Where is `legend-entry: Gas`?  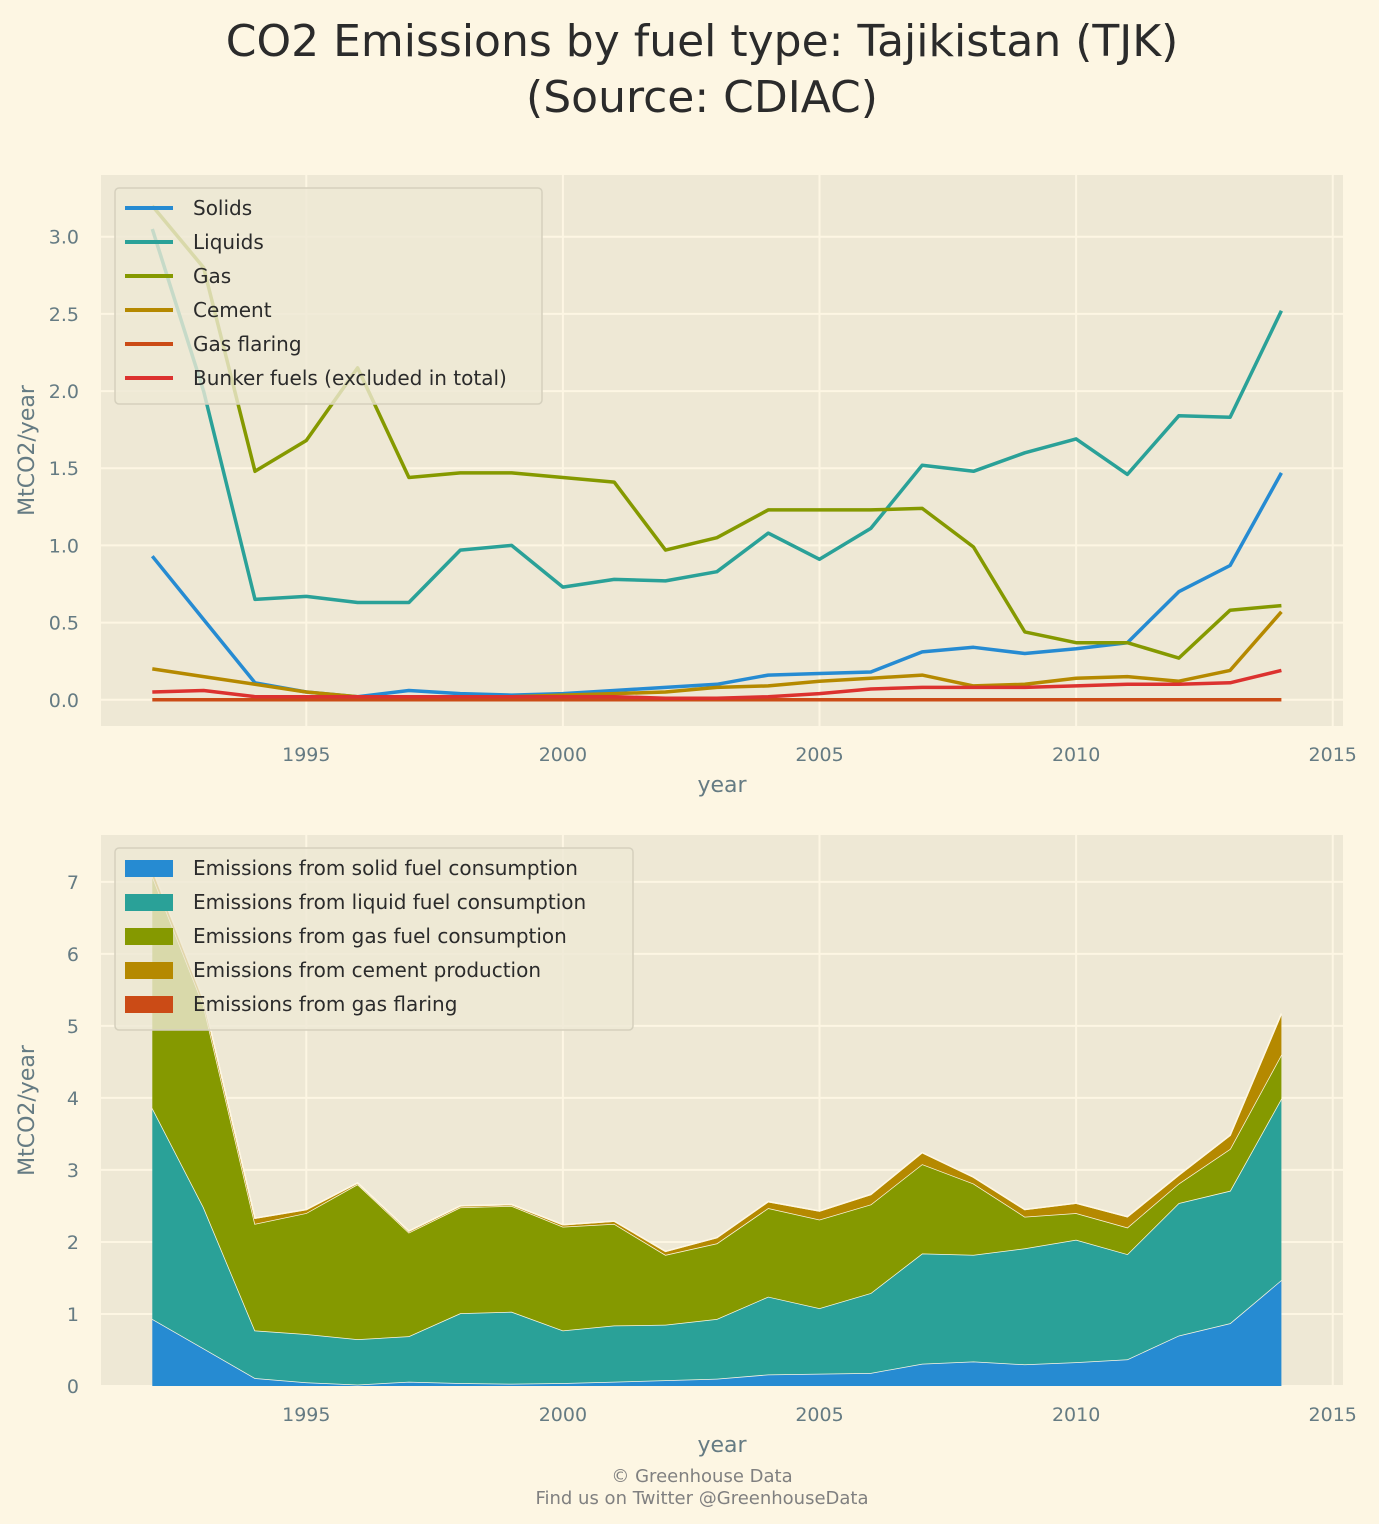
legend-entry: Gas is located at coordinates (212, 276).